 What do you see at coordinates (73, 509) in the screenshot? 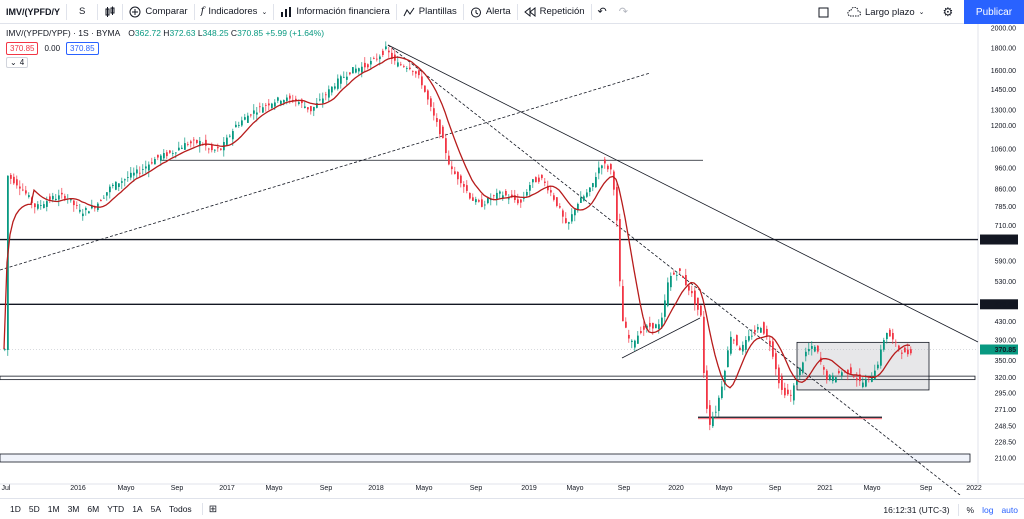
I see `range-button: 3M` at bounding box center [73, 509].